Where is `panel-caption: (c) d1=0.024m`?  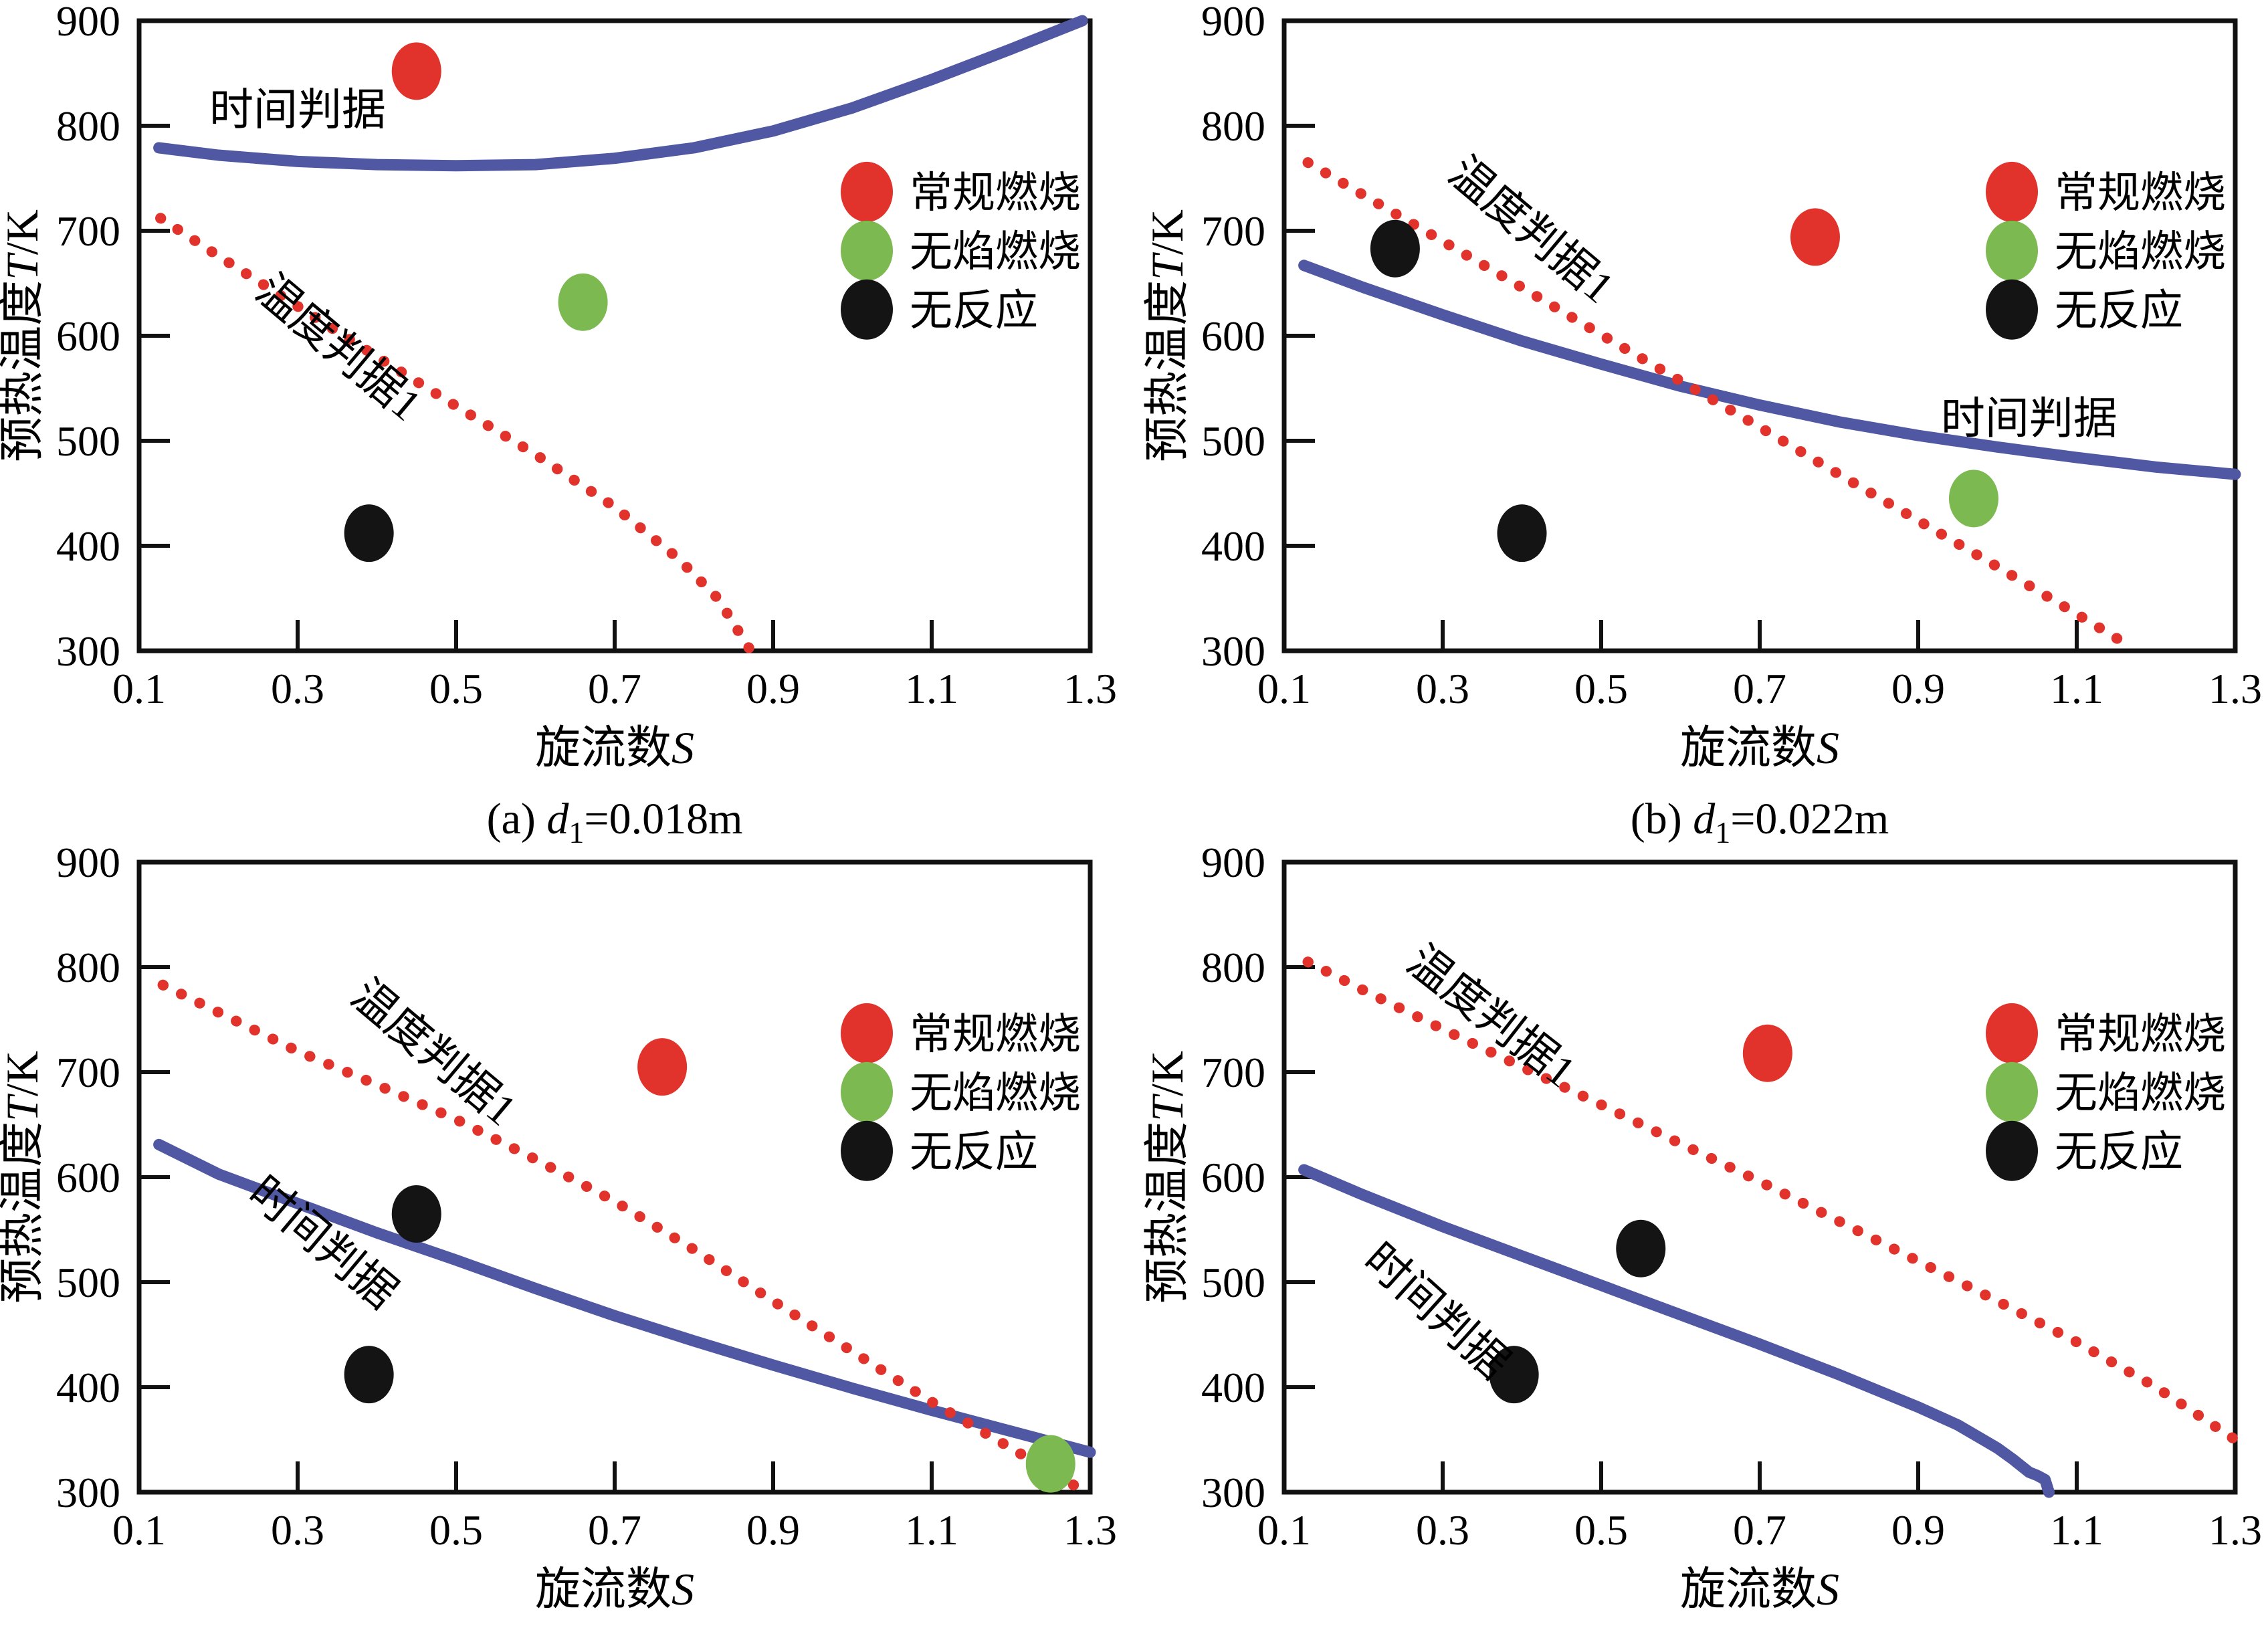
panel-caption: (c) d1=0.024m is located at coordinates (615, 1637).